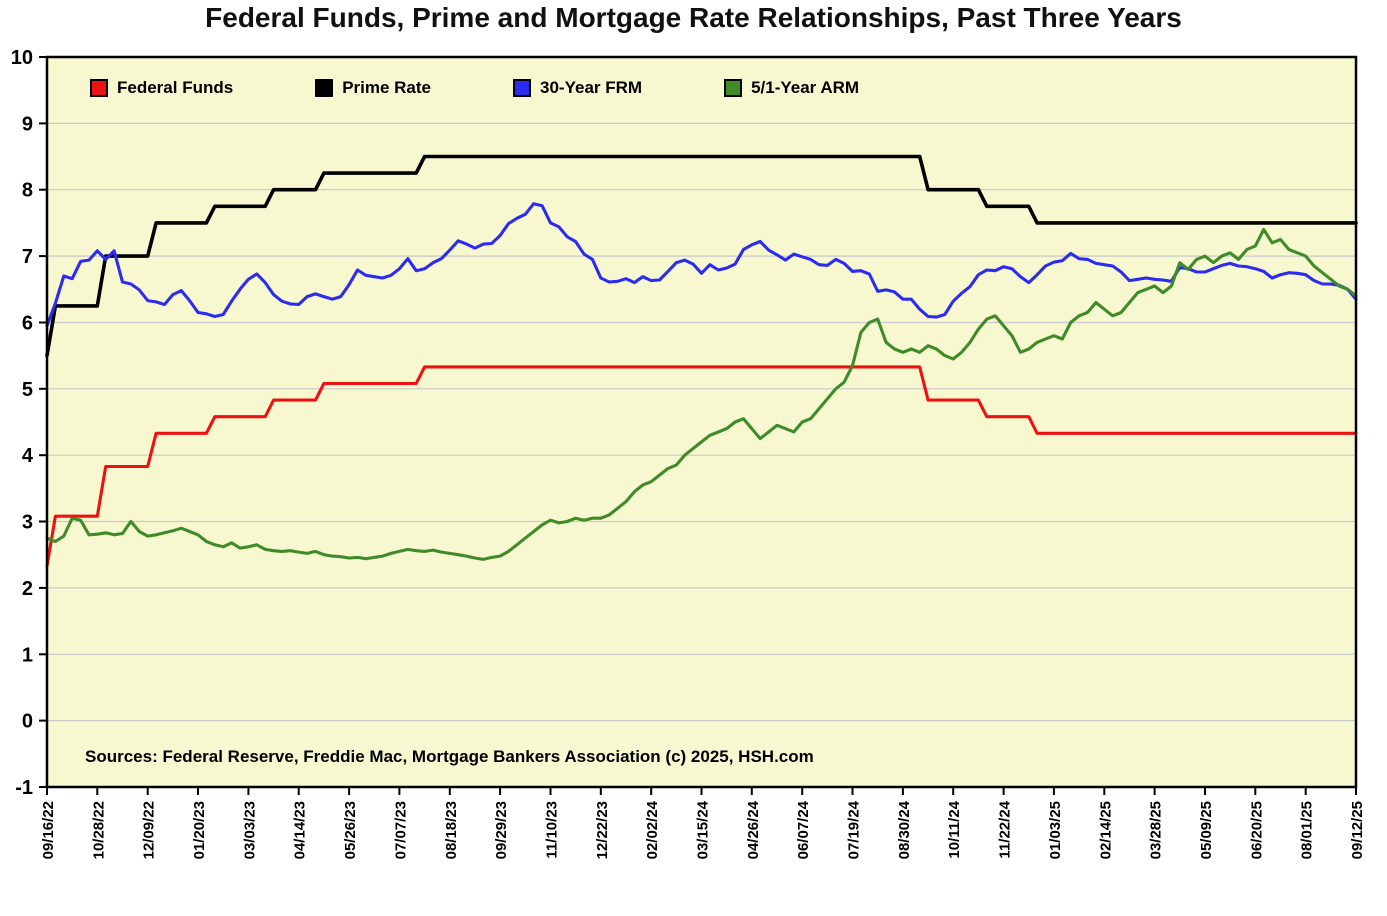  What do you see at coordinates (350, 830) in the screenshot?
I see `x-tick-label: 05/26/23` at bounding box center [350, 830].